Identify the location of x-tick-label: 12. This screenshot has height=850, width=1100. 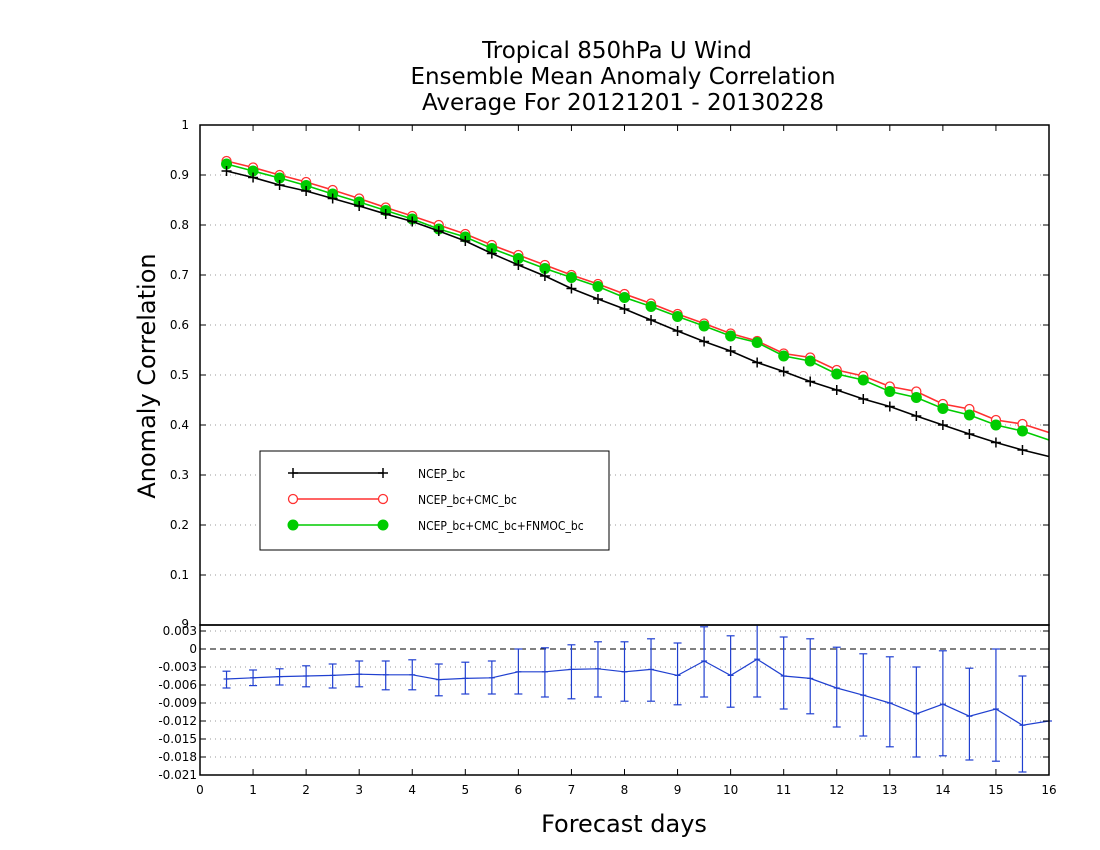
(836, 790).